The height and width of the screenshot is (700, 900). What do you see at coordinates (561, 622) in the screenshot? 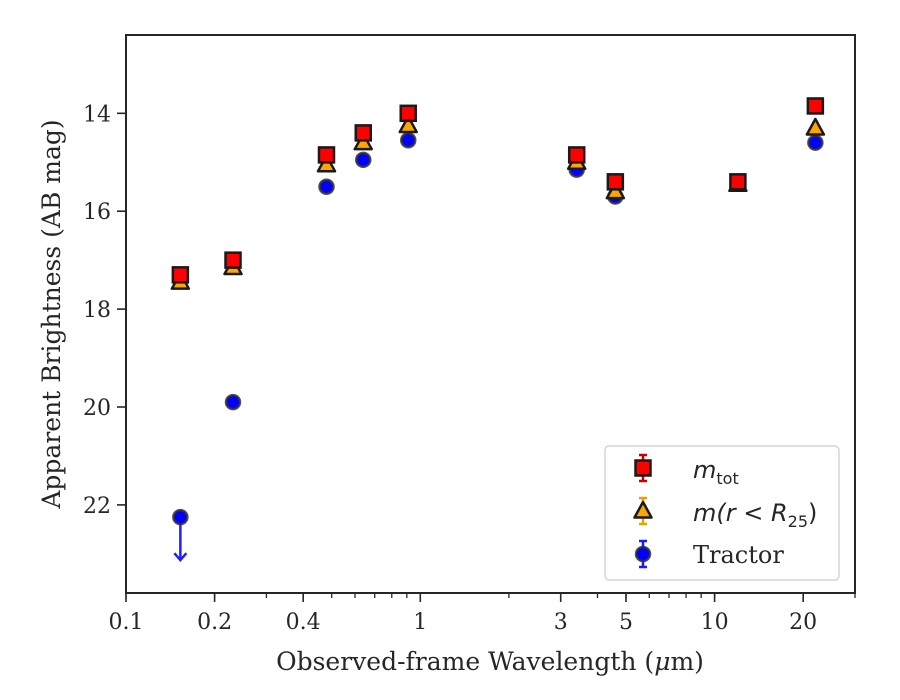
I see `x-tick-label: 3` at bounding box center [561, 622].